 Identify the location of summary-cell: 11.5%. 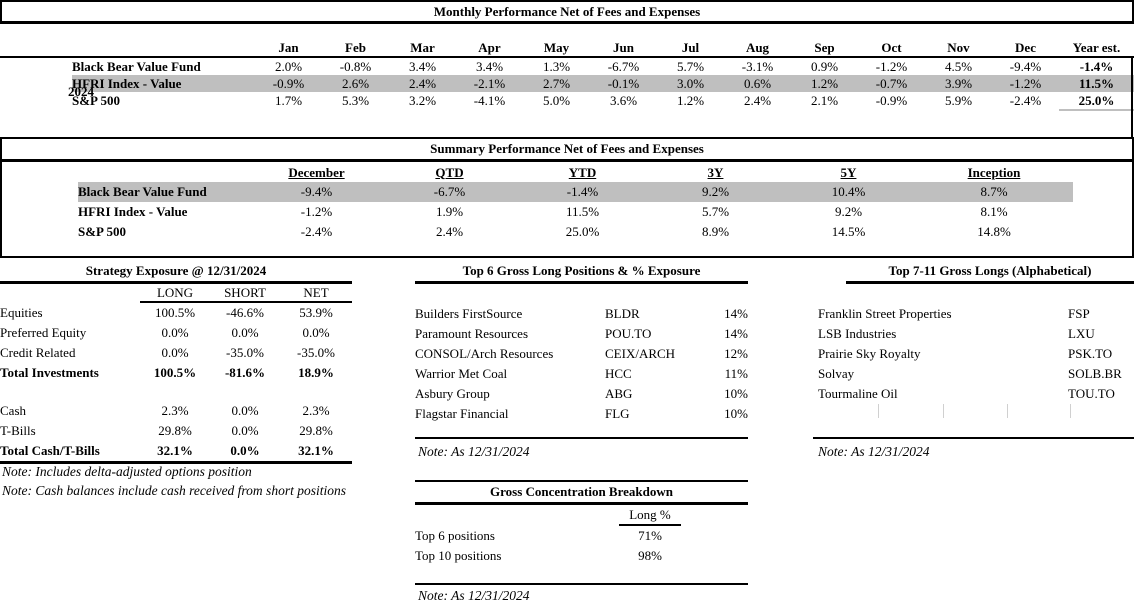
(582, 211).